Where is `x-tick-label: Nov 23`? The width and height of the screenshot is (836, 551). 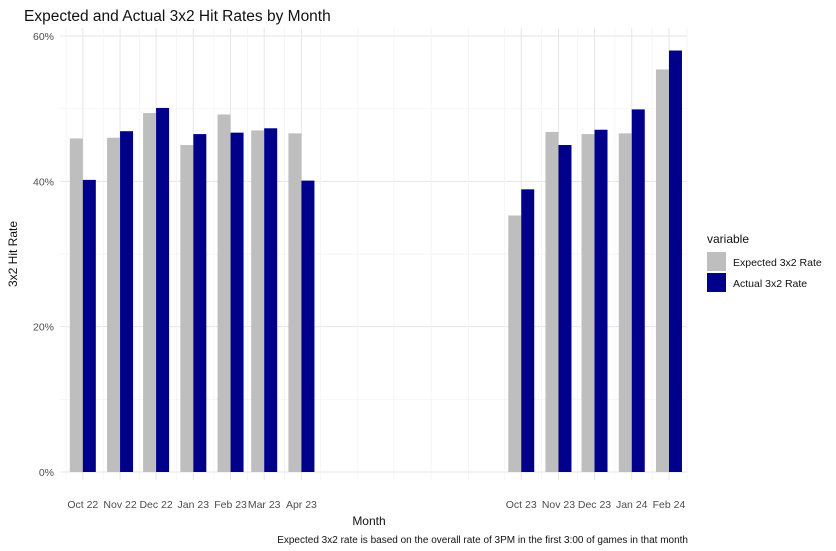
x-tick-label: Nov 23 is located at coordinates (558, 505).